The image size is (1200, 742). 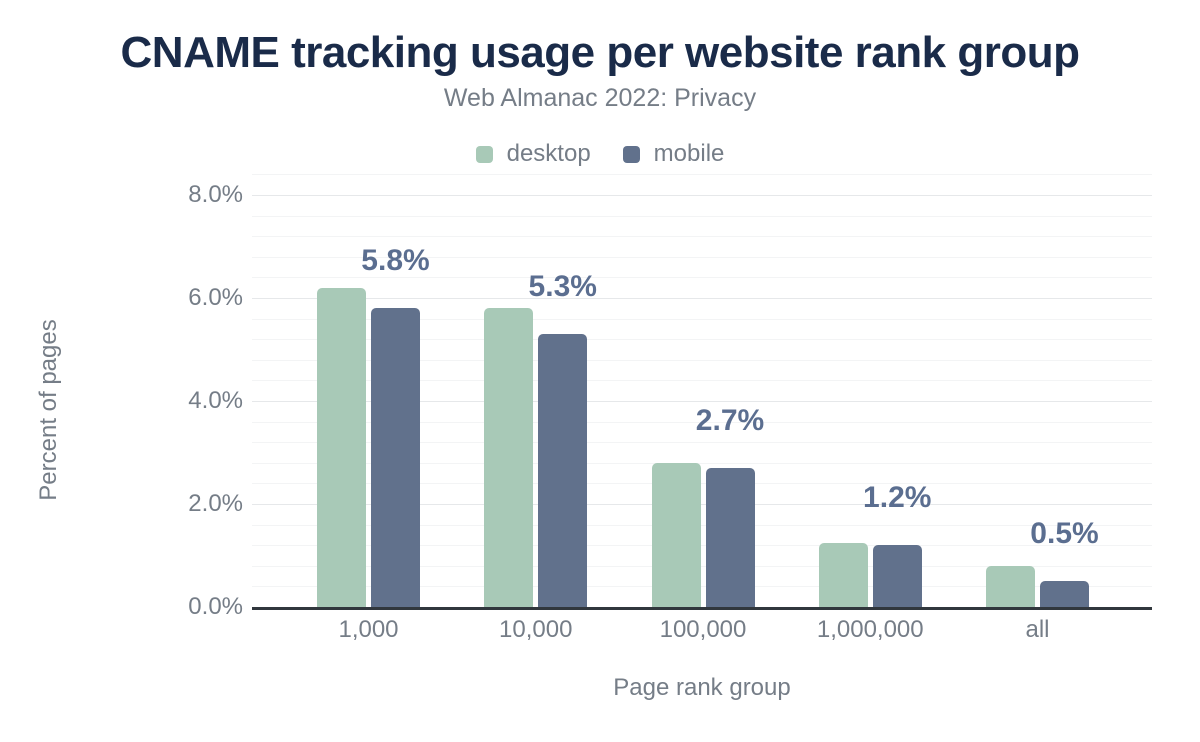 I want to click on bar-value-label: 2.7%, so click(x=730, y=420).